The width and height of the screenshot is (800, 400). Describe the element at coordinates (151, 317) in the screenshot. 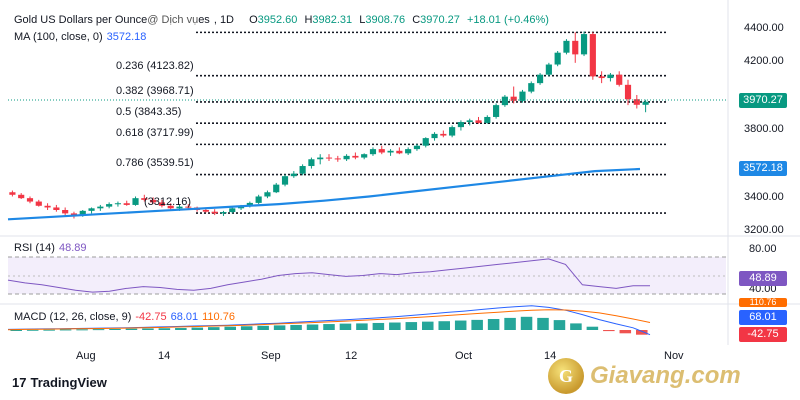

I see `macd-legend-macd: -42.75` at that location.